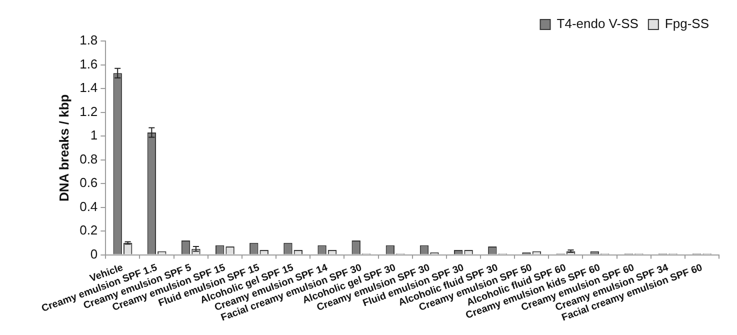 The height and width of the screenshot is (335, 737). I want to click on y-tick-label: 1.6, so click(89, 64).